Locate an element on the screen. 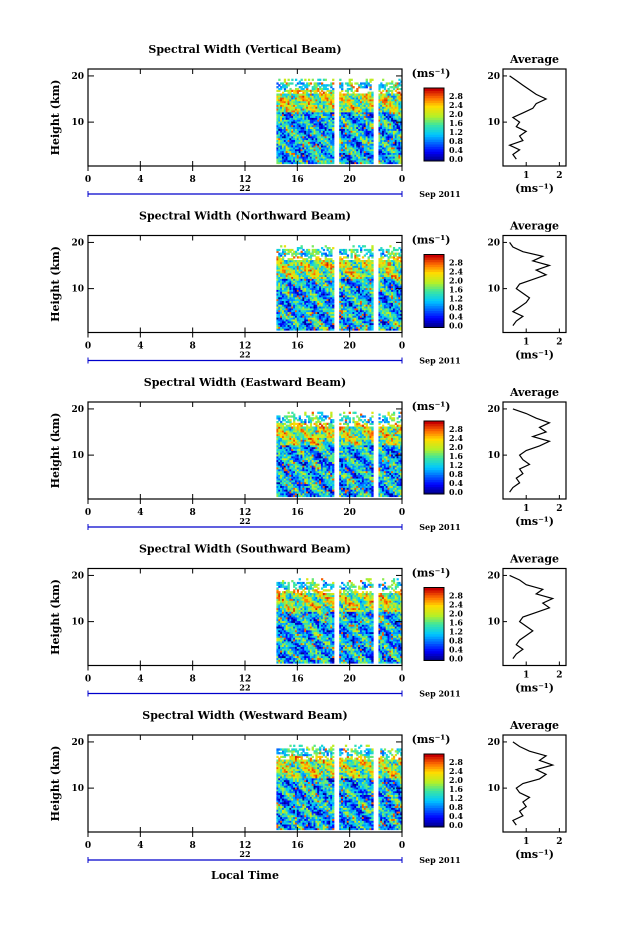  x-tick-label: 4 is located at coordinates (140, 180).